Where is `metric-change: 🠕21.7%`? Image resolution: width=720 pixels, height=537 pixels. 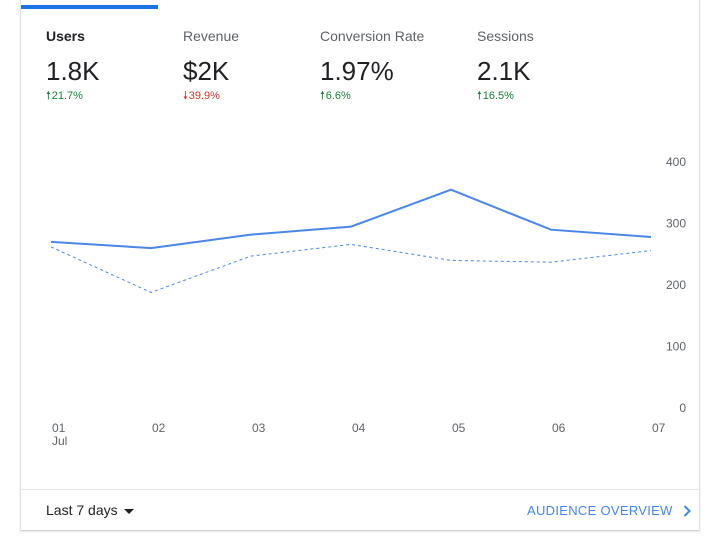
metric-change: 🠕21.7% is located at coordinates (73, 96).